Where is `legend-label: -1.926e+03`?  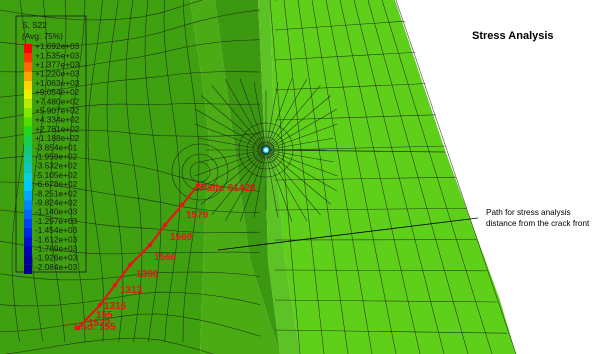 legend-label: -1.926e+03 is located at coordinates (56, 258).